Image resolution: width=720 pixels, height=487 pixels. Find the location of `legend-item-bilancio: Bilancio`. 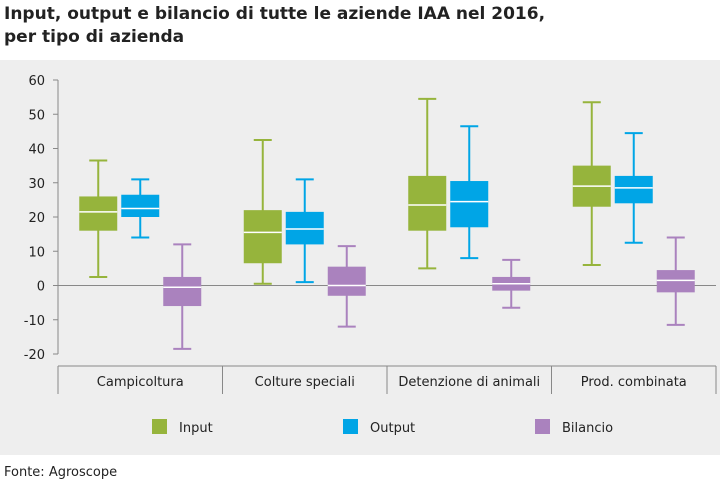

legend-item-bilancio: Bilancio is located at coordinates (574, 427).